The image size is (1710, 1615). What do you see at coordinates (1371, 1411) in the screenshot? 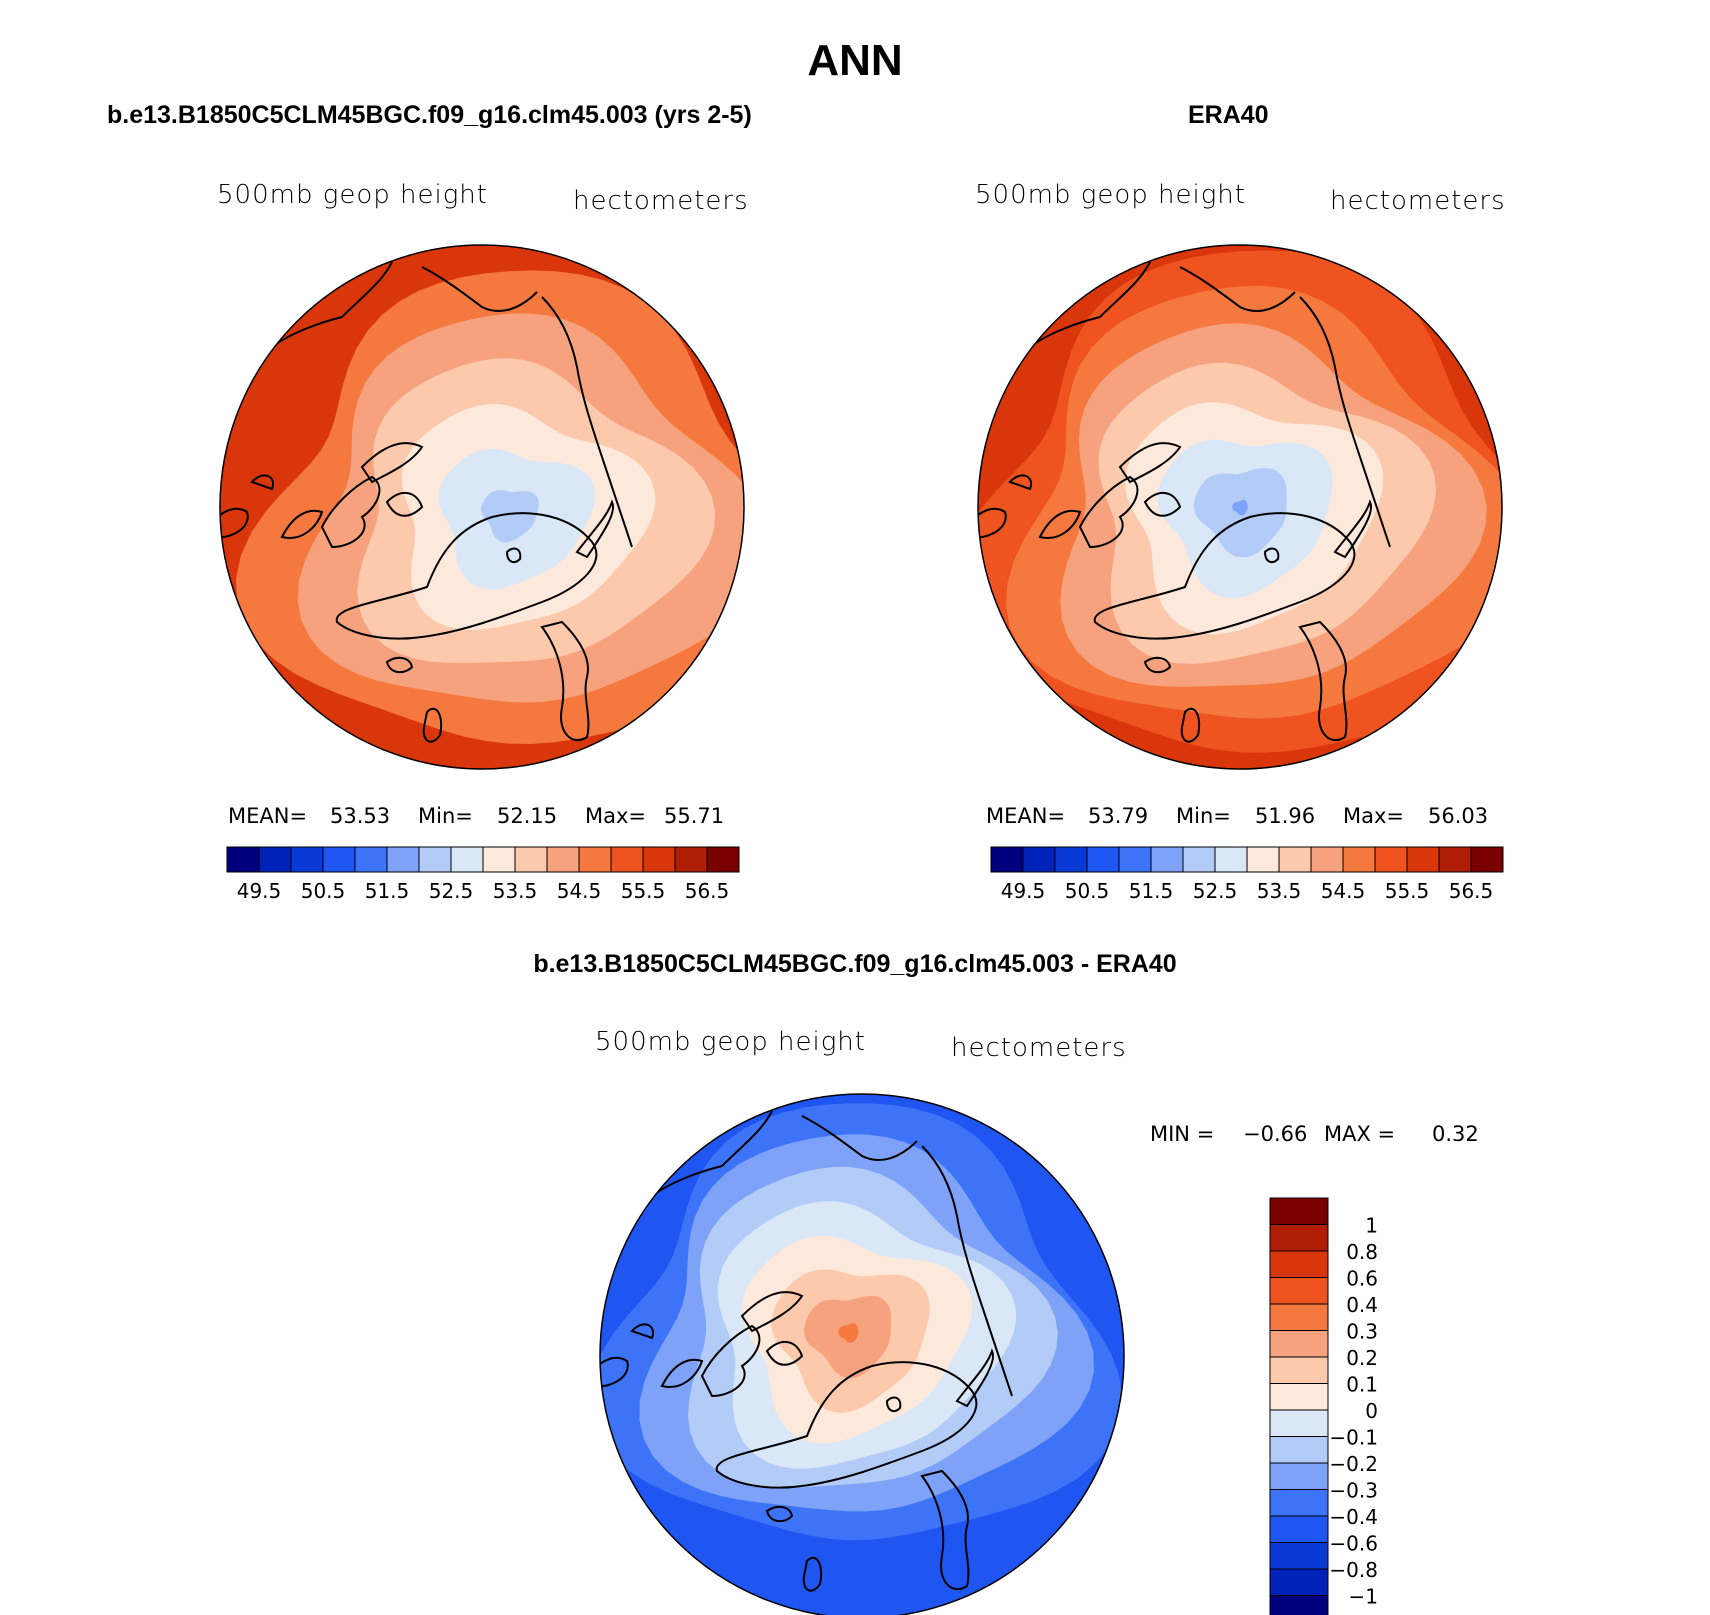
I see `colorbar-tick-label: 0` at bounding box center [1371, 1411].